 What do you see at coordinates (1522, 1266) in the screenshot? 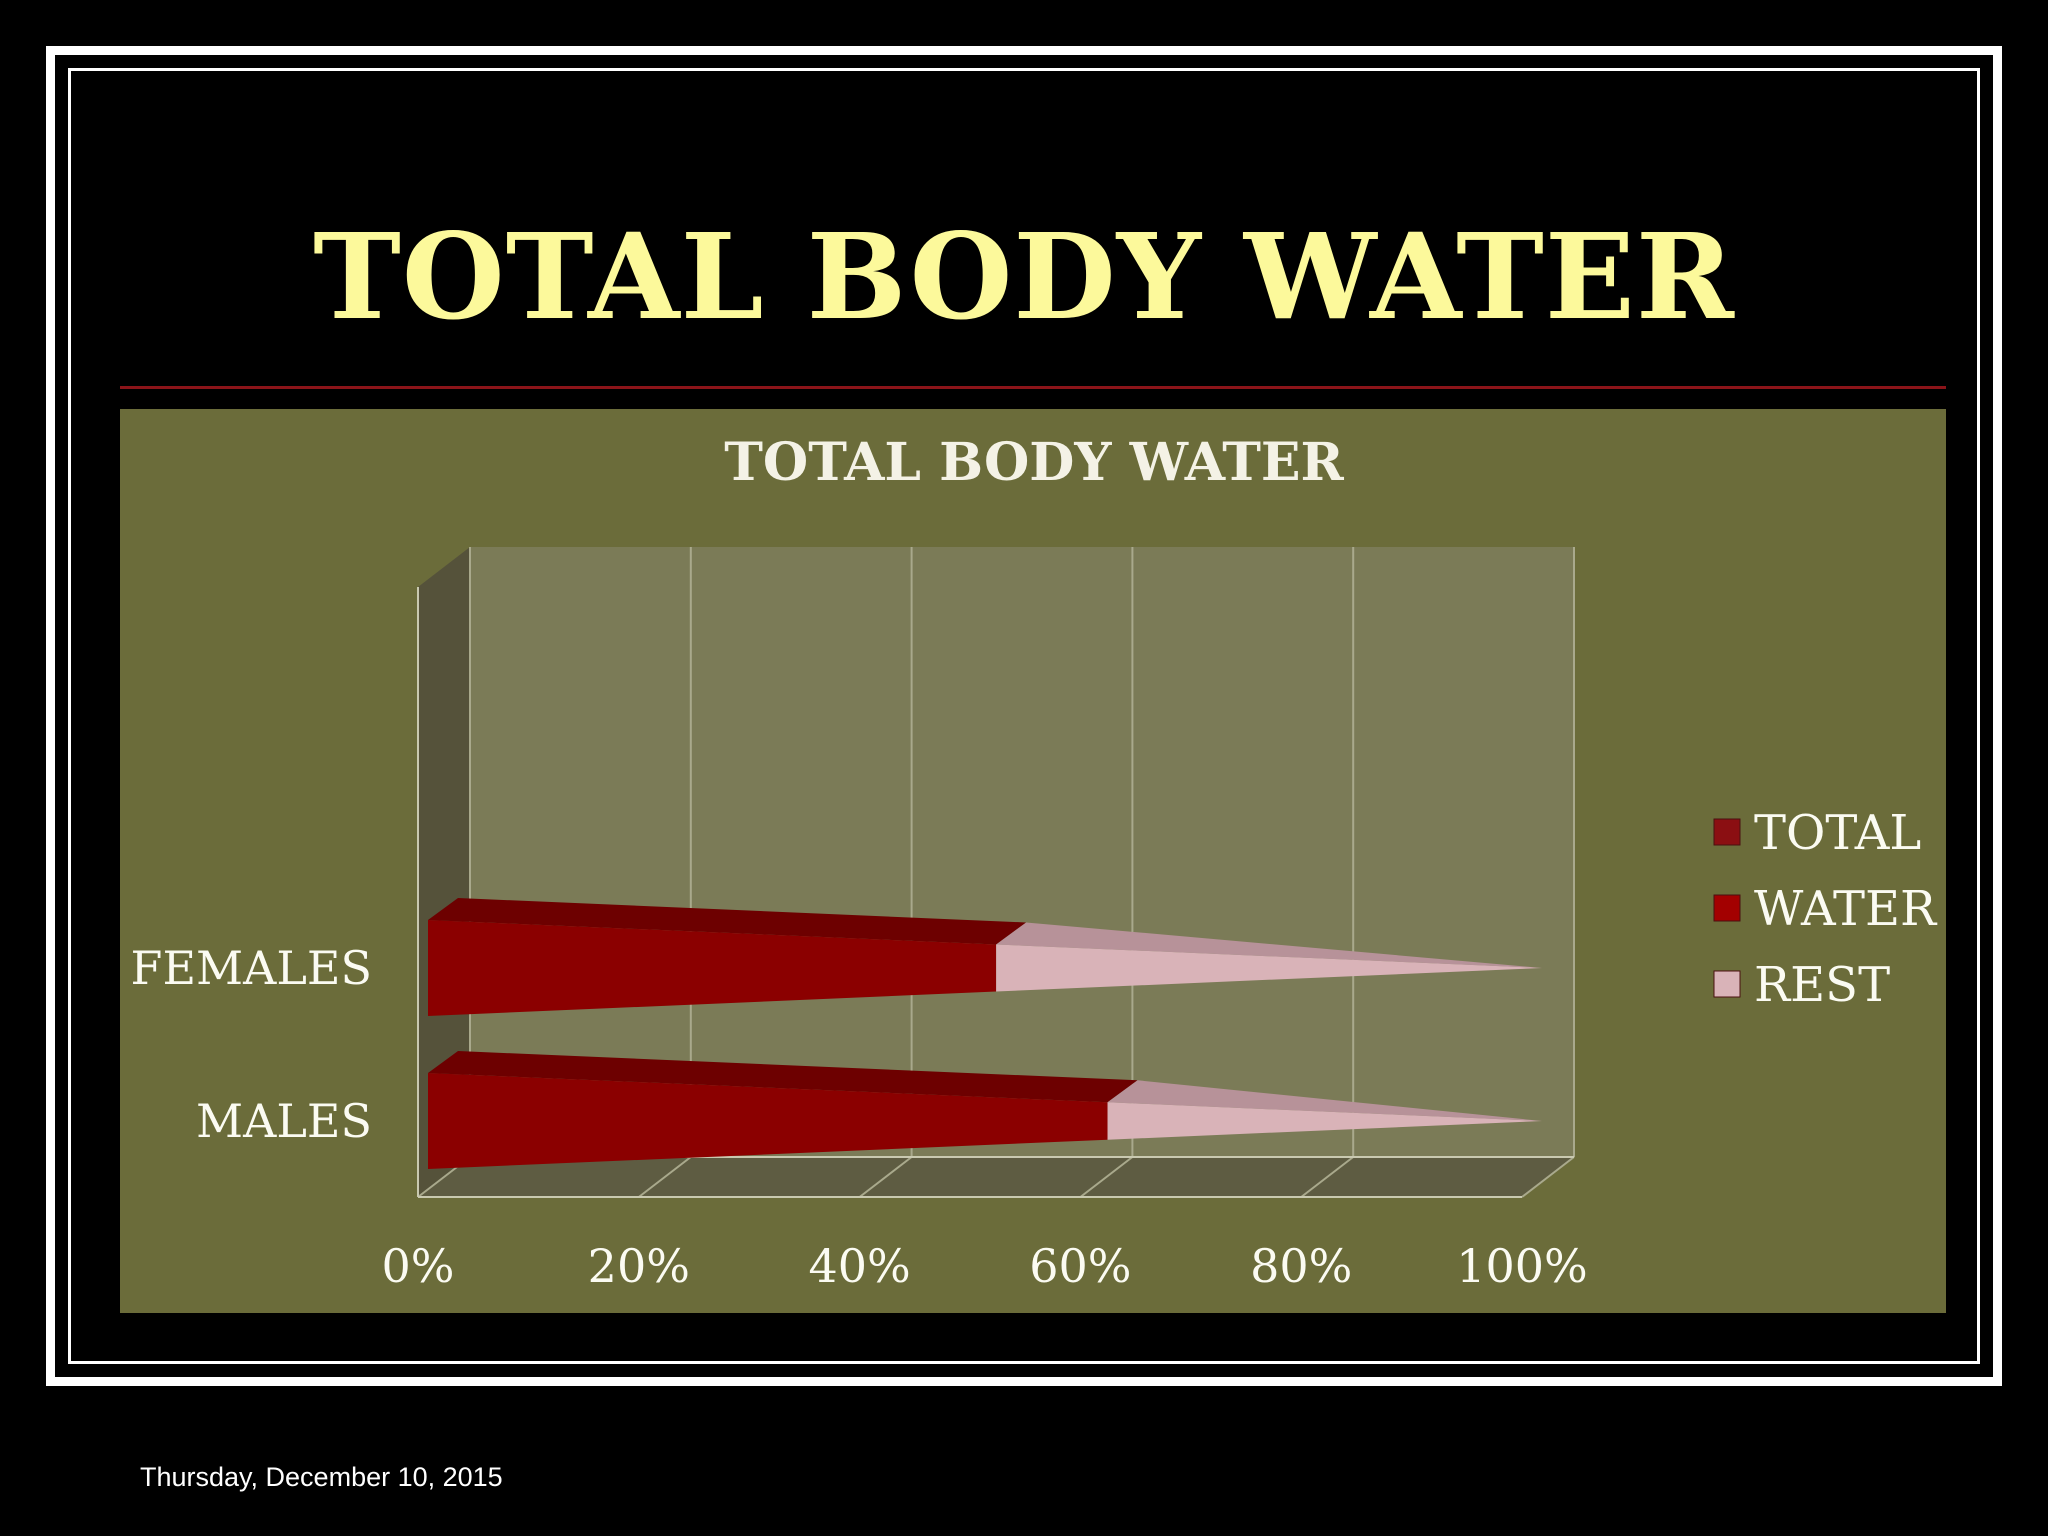
I see `x-tick-label: 100%` at bounding box center [1522, 1266].